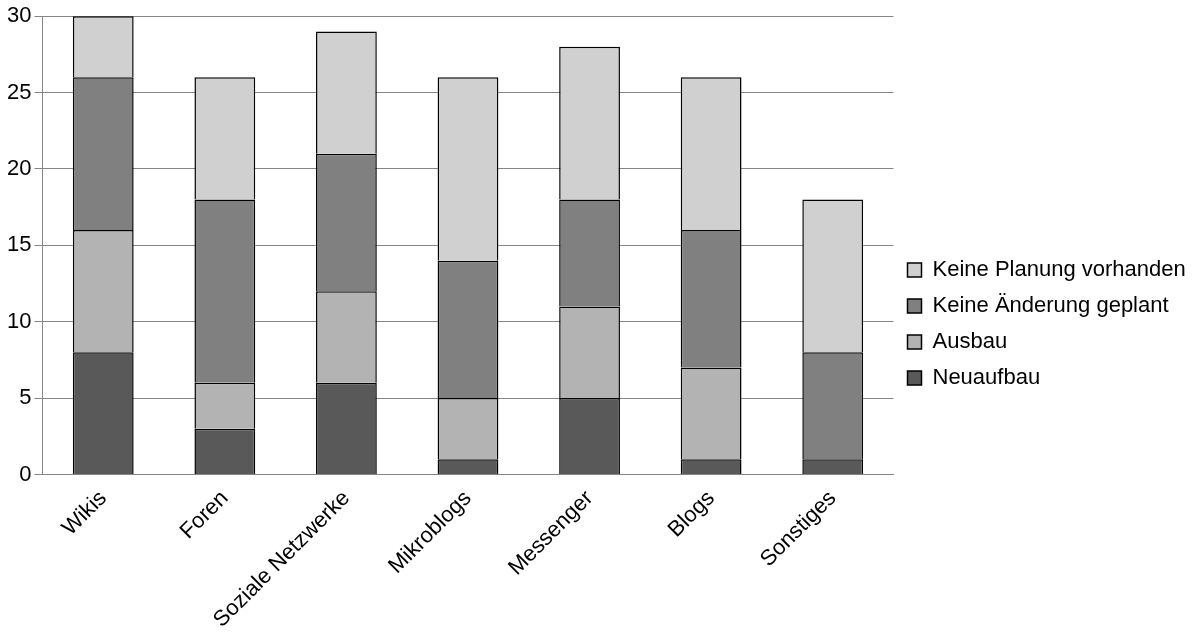  I want to click on y-tick-label: 10, so click(19, 320).